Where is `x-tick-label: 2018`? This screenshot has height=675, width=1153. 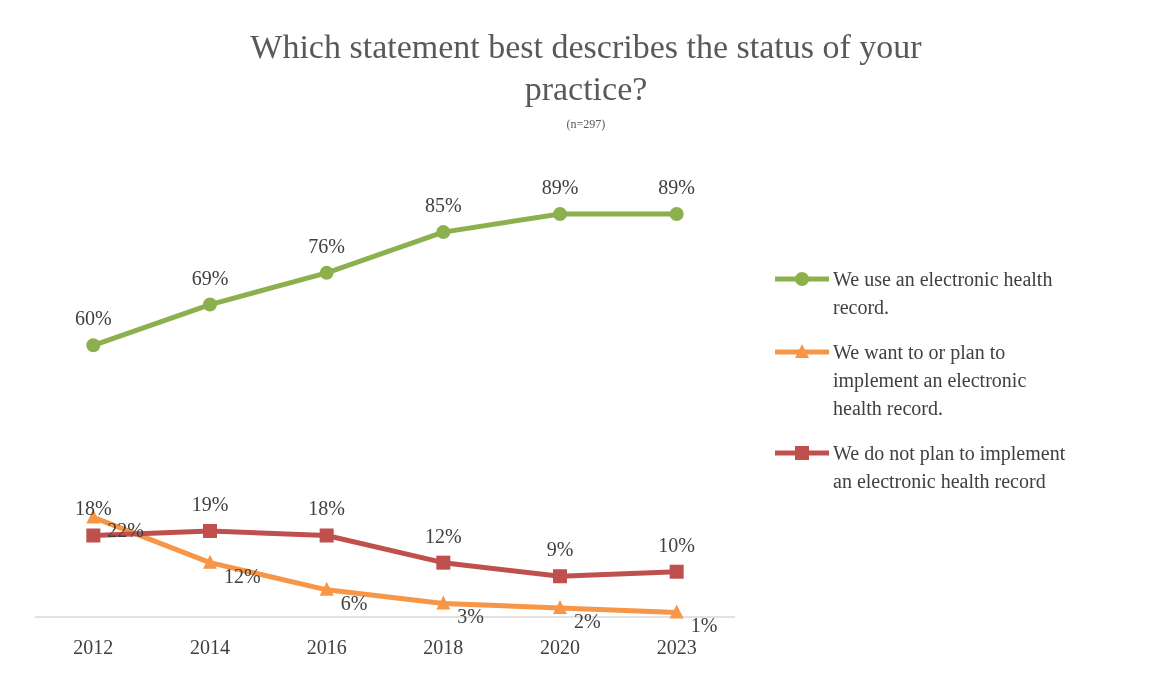
x-tick-label: 2018 is located at coordinates (443, 647).